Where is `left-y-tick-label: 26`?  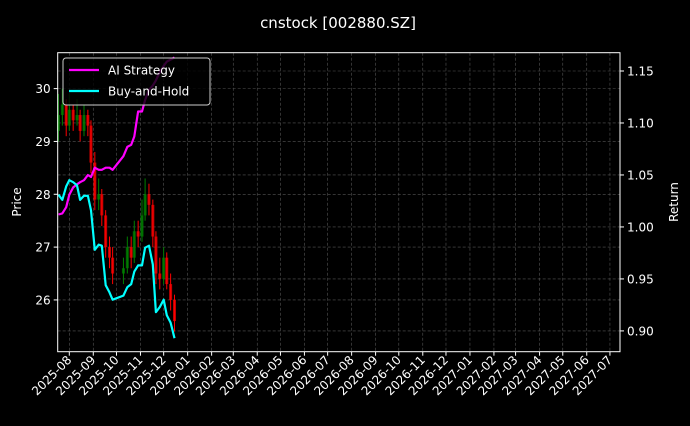
left-y-tick-label: 26 is located at coordinates (42, 300).